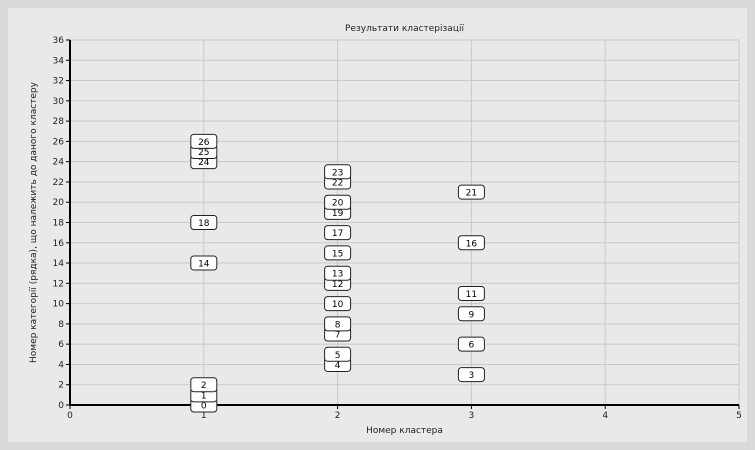 Image resolution: width=755 pixels, height=450 pixels. I want to click on x-tick-label: 5, so click(739, 416).